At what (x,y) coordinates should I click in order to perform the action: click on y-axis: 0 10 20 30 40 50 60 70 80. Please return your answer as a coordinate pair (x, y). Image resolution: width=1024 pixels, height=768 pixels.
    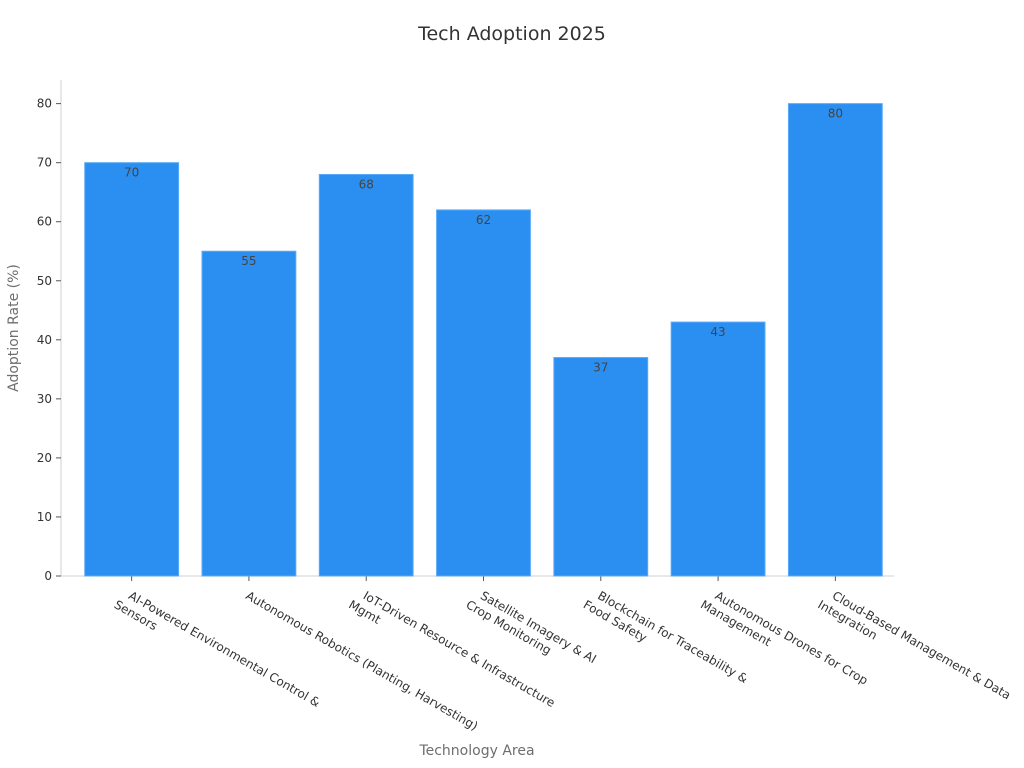
    Looking at the image, I should click on (49, 331).